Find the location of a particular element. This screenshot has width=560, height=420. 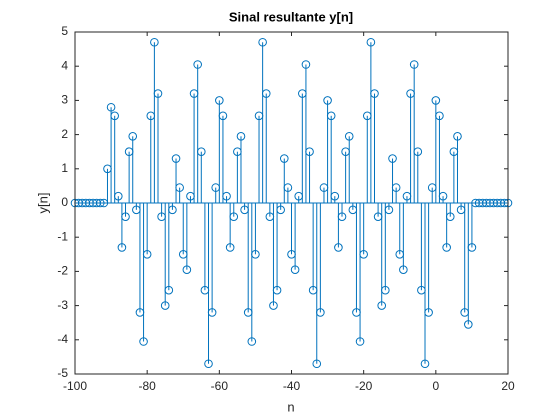

x-tick-label: -80 is located at coordinates (147, 386).